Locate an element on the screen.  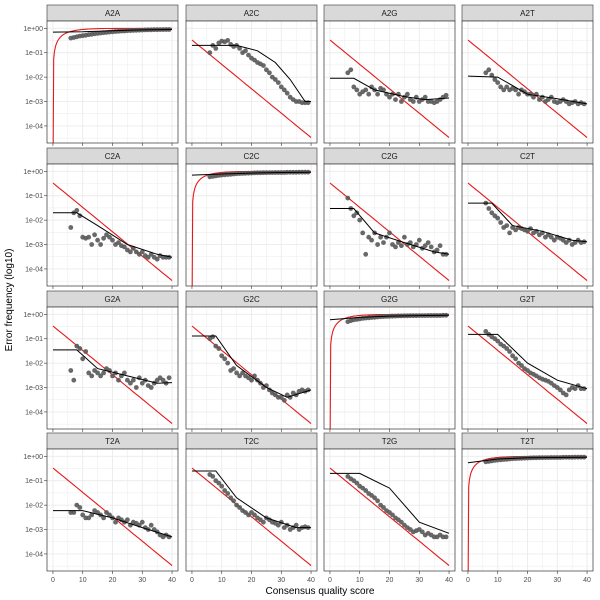
facet-panel-g2c: G2C010203040 is located at coordinates (251, 366).